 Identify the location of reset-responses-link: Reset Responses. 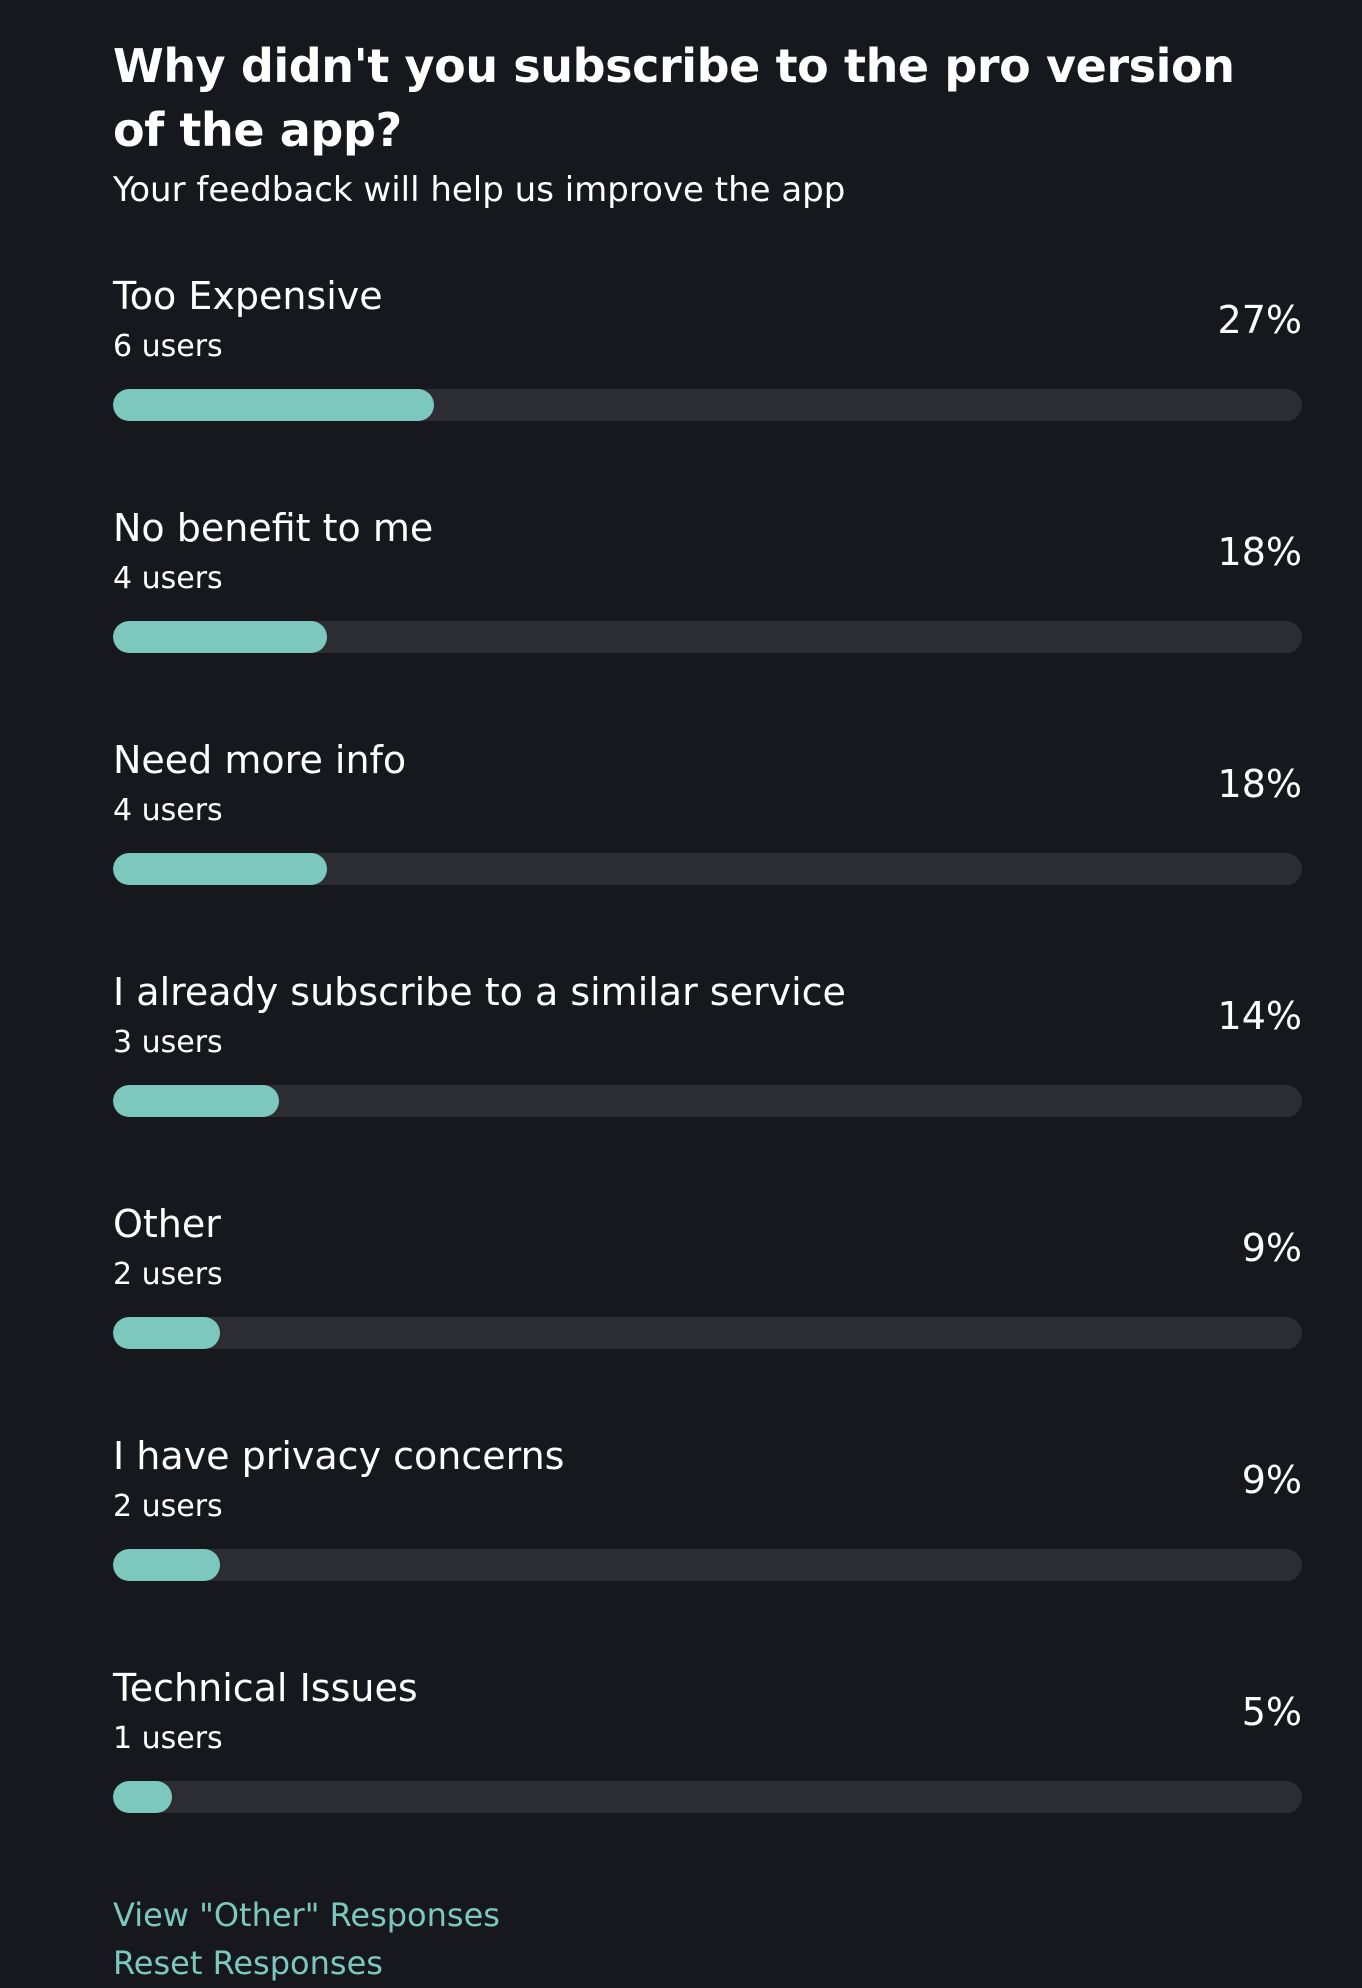
(248, 1963).